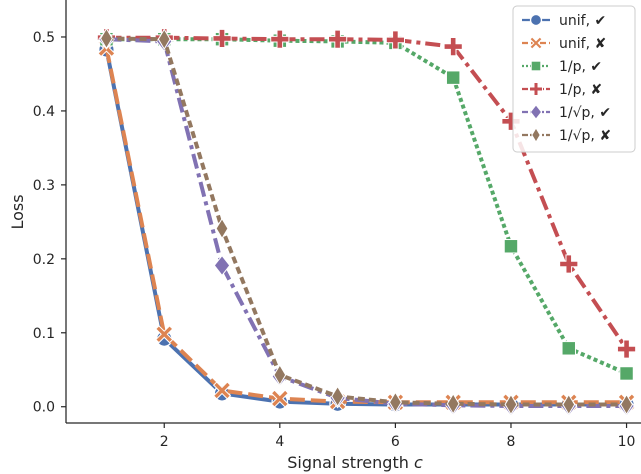 The image size is (641, 474). What do you see at coordinates (395, 442) in the screenshot?
I see `x-tick-label: 6` at bounding box center [395, 442].